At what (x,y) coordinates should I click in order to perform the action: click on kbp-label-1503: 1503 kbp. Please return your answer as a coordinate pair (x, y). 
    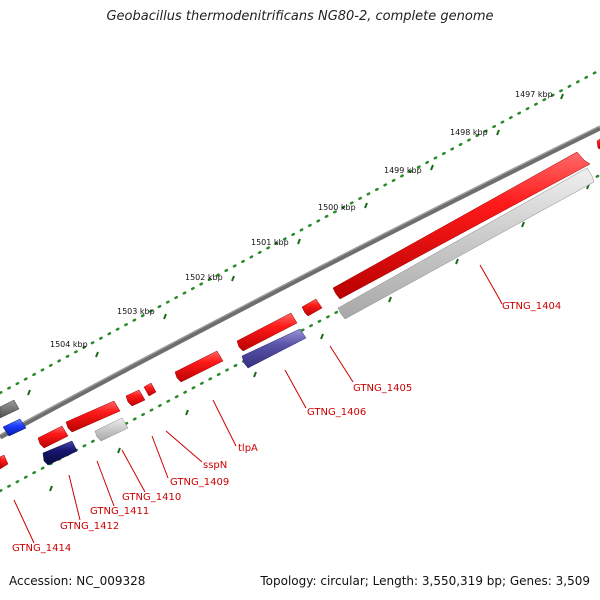
    Looking at the image, I should click on (136, 311).